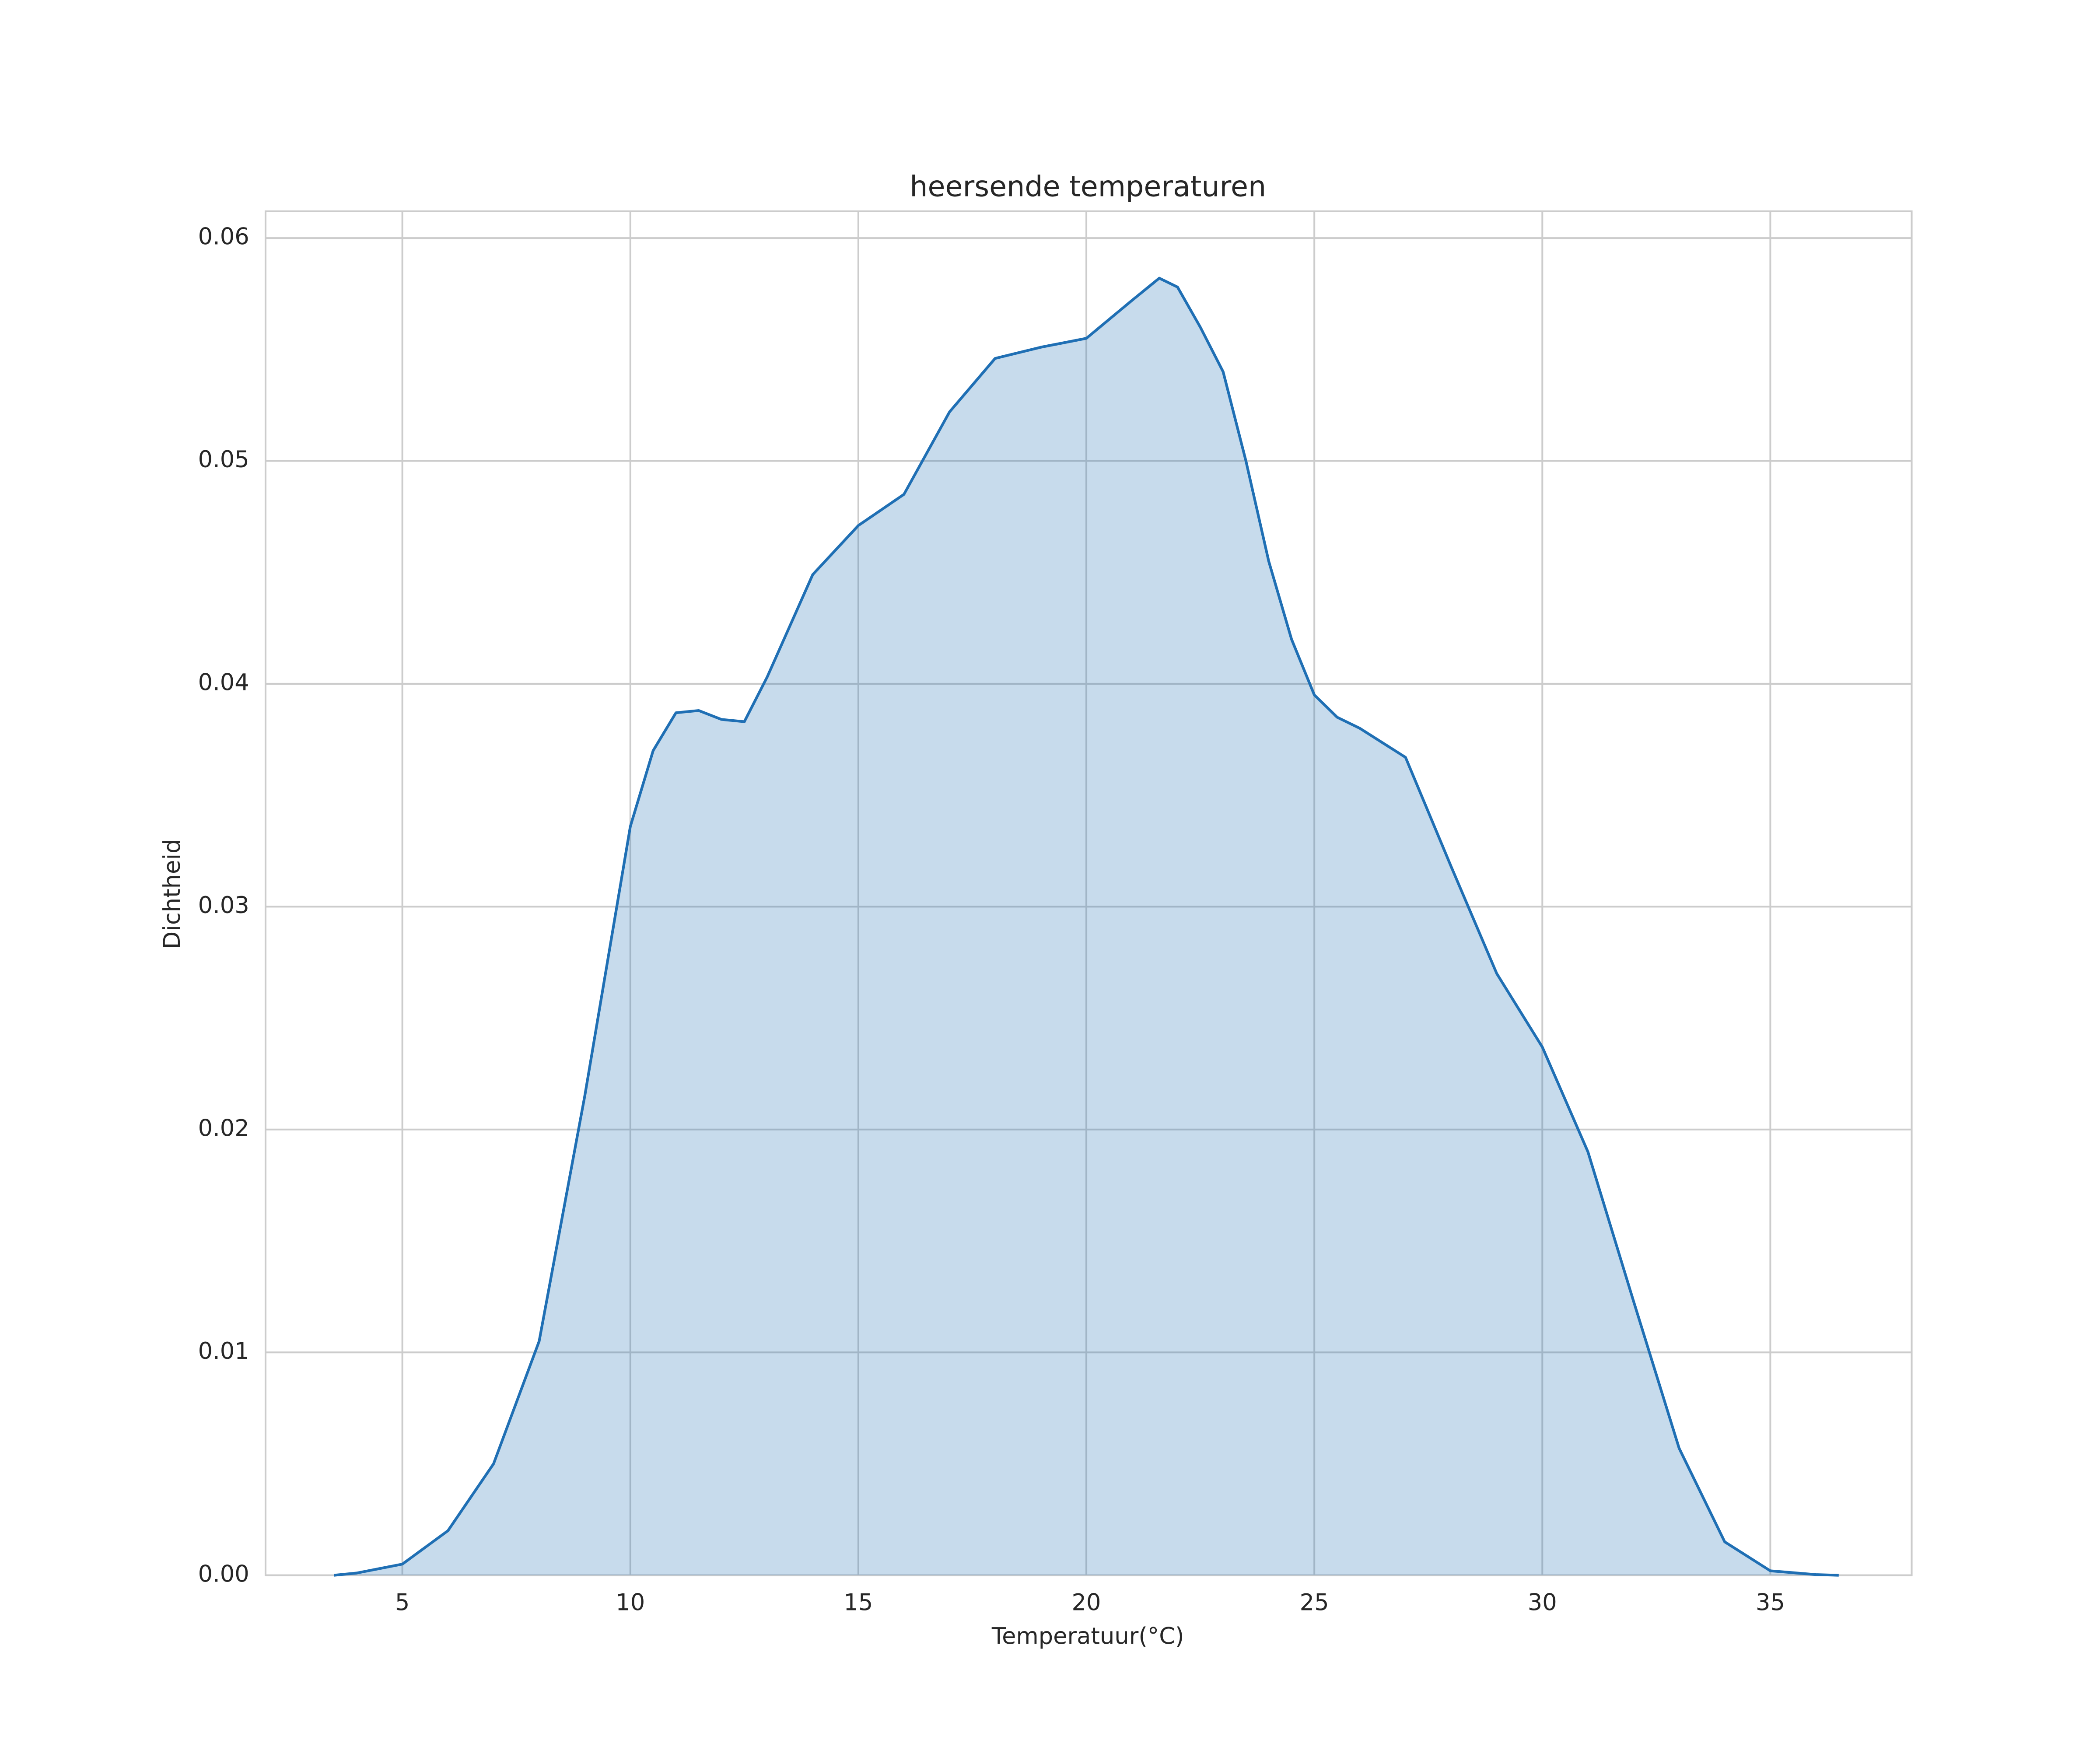 The image size is (2100, 1750). What do you see at coordinates (223, 1351) in the screenshot?
I see `y-tick-label: 0.01` at bounding box center [223, 1351].